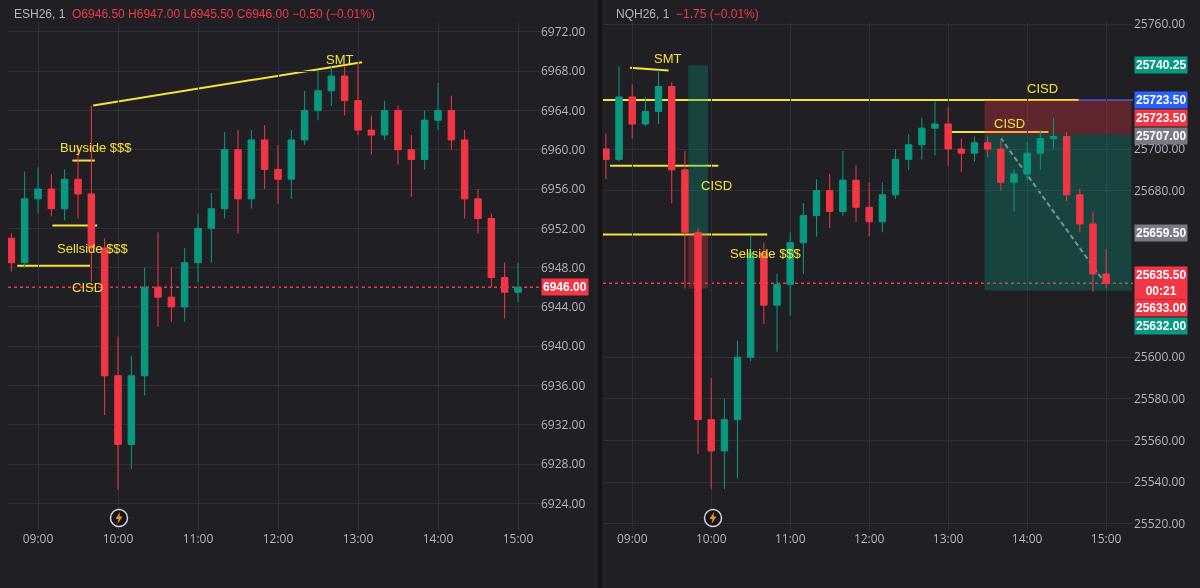  What do you see at coordinates (1160, 482) in the screenshot?
I see `y-tick-label: 25540.00` at bounding box center [1160, 482].